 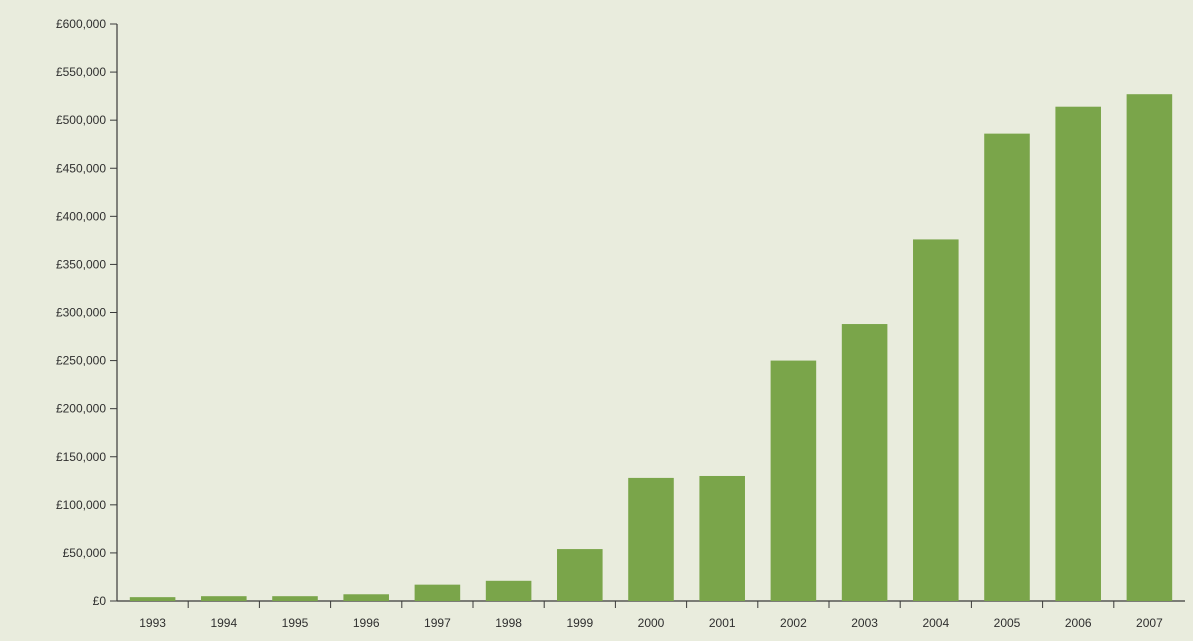 I want to click on bar-2002, so click(x=793, y=480).